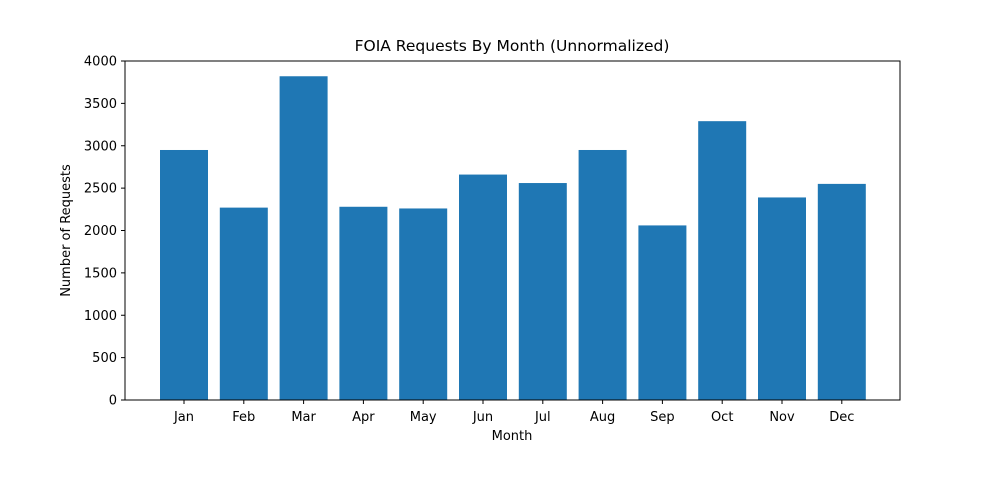 This screenshot has width=1000, height=500. Describe the element at coordinates (482, 417) in the screenshot. I see `x-tick-label: Jun` at that location.